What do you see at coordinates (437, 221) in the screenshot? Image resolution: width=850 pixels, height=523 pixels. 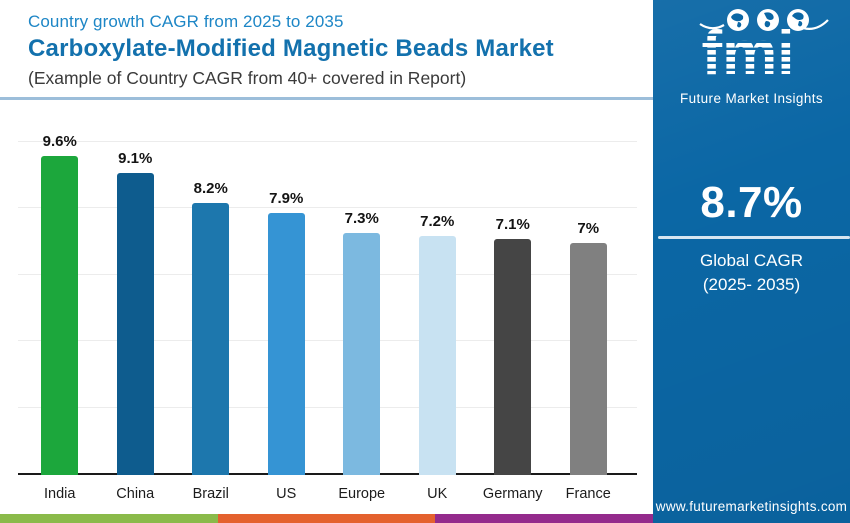 I see `bar-value-label: 7.2%` at bounding box center [437, 221].